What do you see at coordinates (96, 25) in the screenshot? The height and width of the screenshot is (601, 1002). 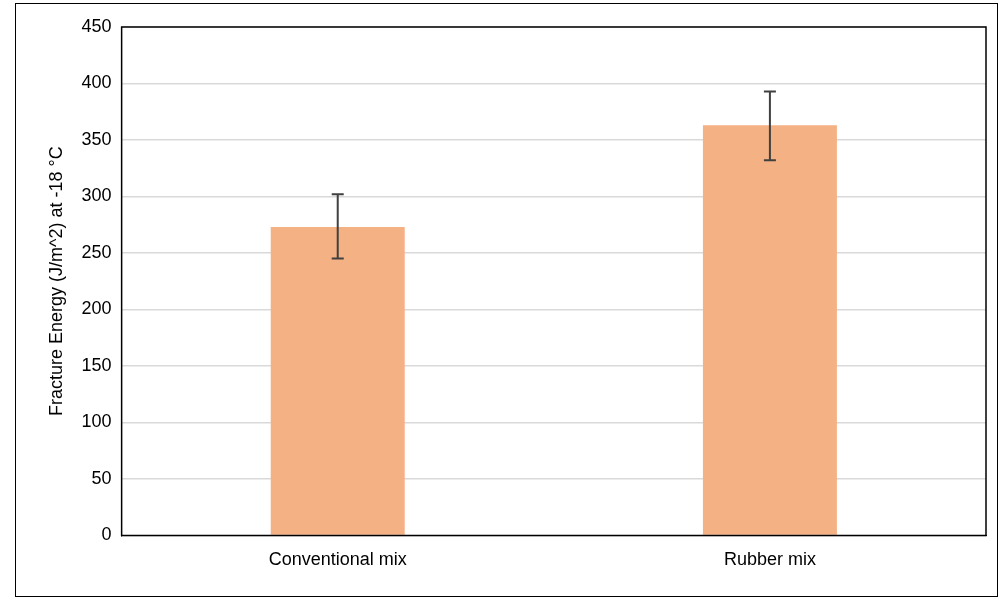 I see `y-tick-label: 450` at bounding box center [96, 25].